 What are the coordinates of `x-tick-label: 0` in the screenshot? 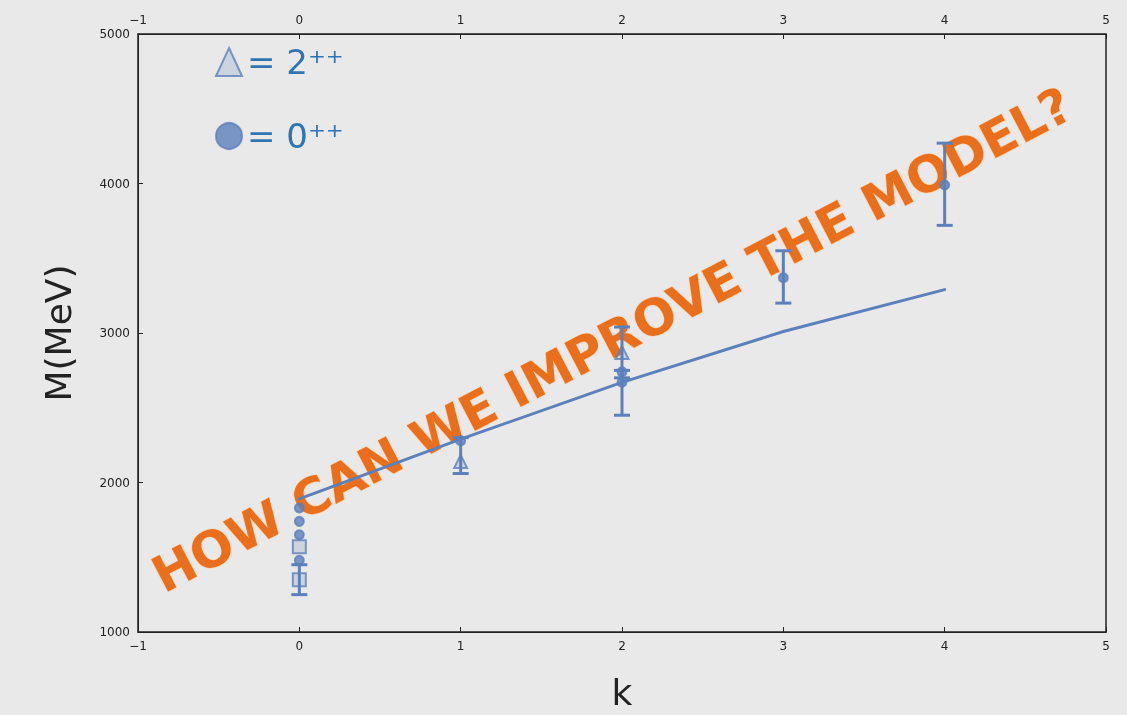 It's located at (299, 646).